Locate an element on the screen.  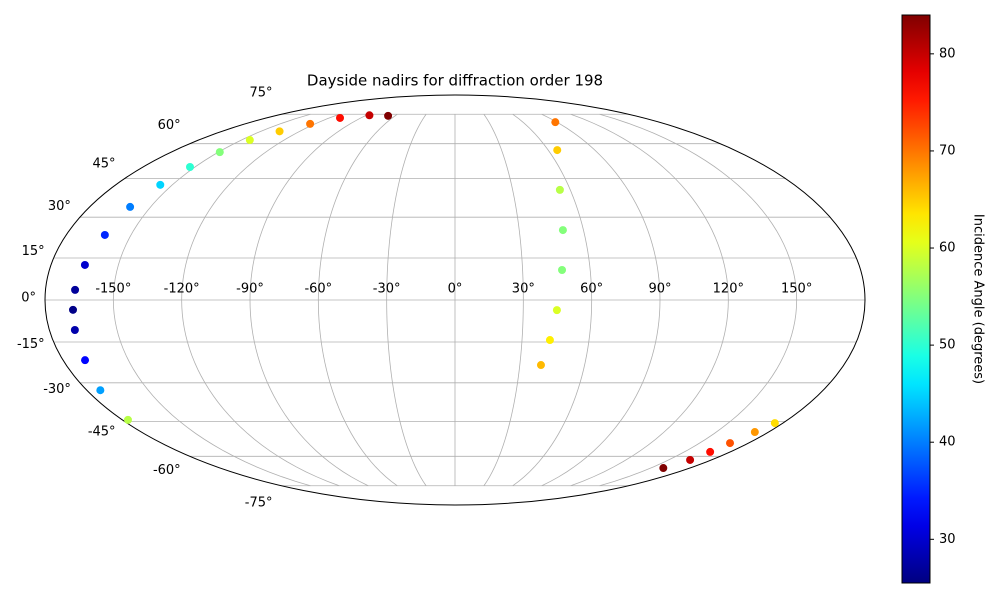
y-tick-label: -45° is located at coordinates (102, 431).